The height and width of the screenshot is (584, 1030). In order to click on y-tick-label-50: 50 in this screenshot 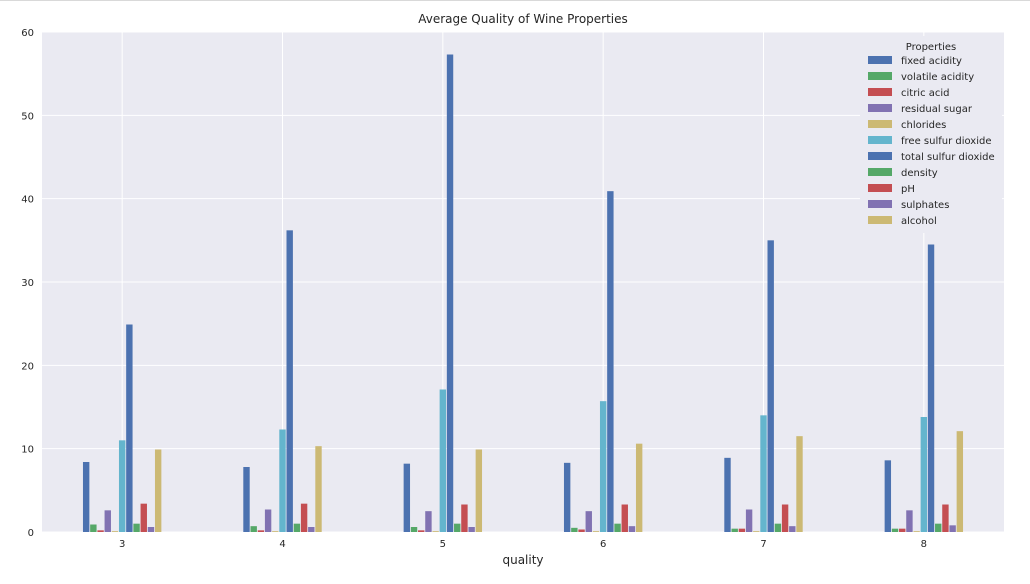, I will do `click(27, 116)`.